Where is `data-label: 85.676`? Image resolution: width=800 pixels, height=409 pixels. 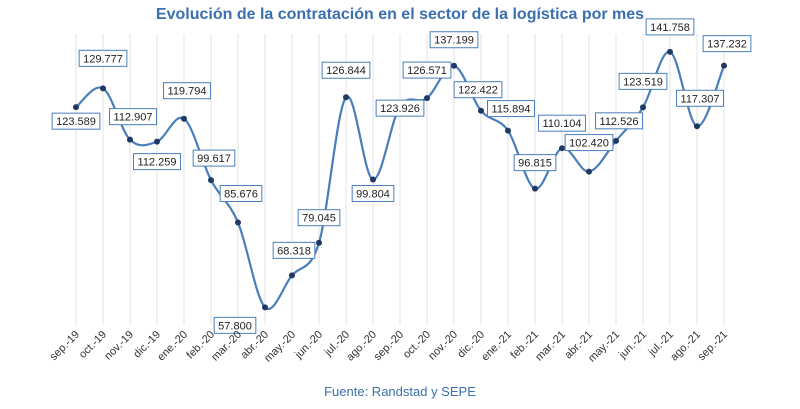
data-label: 85.676 is located at coordinates (241, 194).